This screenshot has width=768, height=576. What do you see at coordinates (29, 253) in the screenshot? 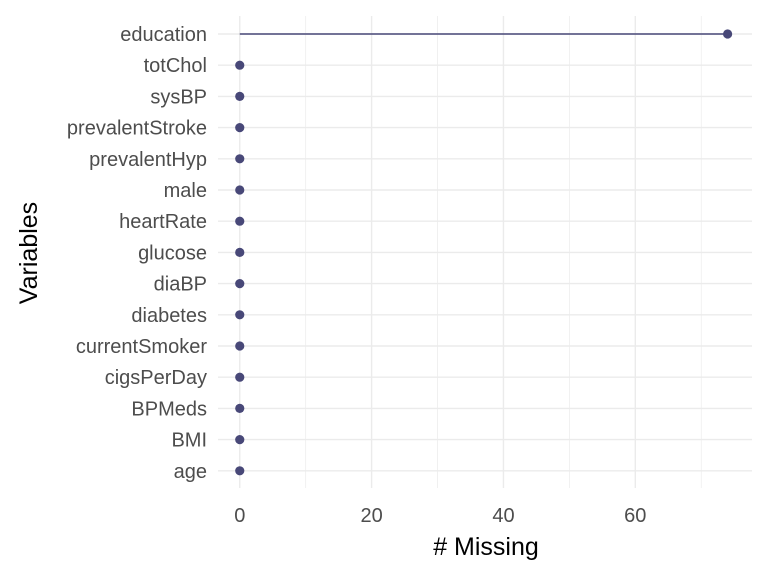
I see `y-axis-title: Variables` at bounding box center [29, 253].